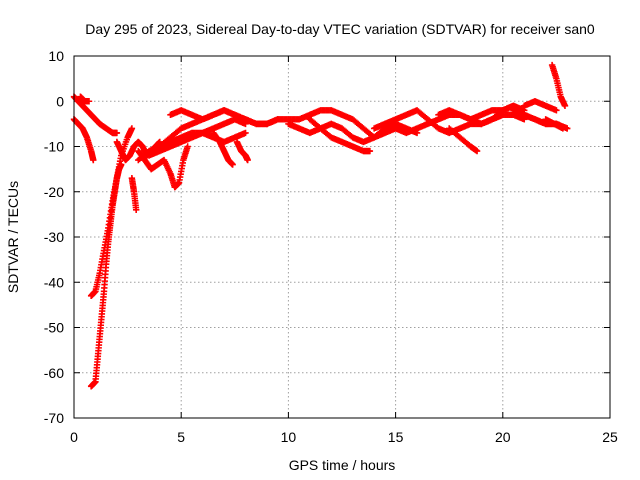 This screenshot has width=640, height=480. What do you see at coordinates (83, 140) in the screenshot?
I see `series-arc-b` at bounding box center [83, 140].